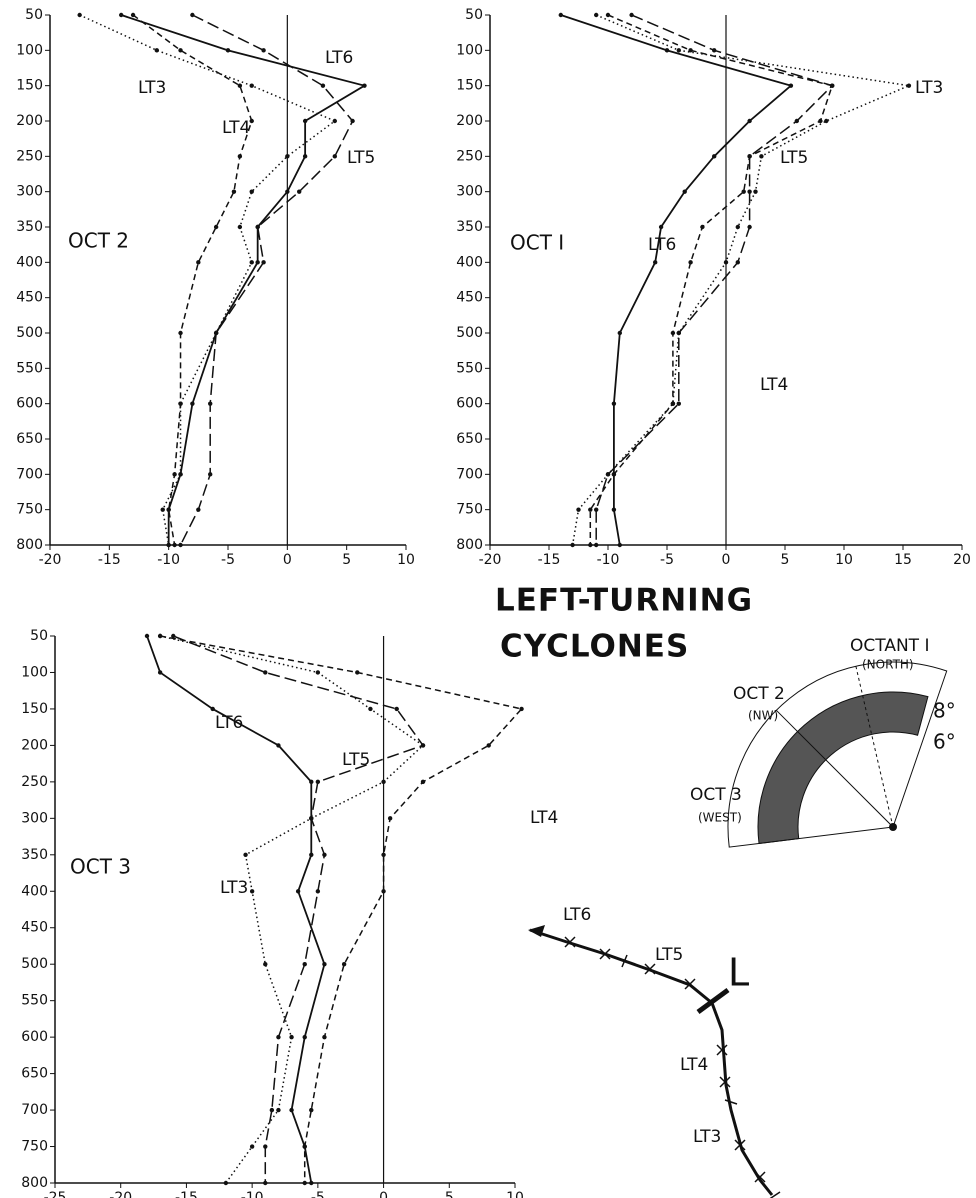 The width and height of the screenshot is (976, 1198). I want to click on label: LT6, so click(577, 915).